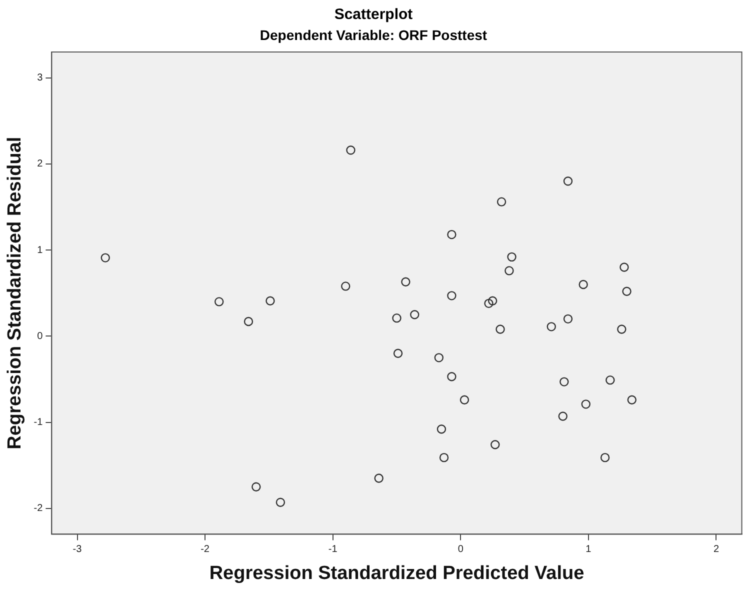  Describe the element at coordinates (589, 549) in the screenshot. I see `x-tick-label: 1` at that location.